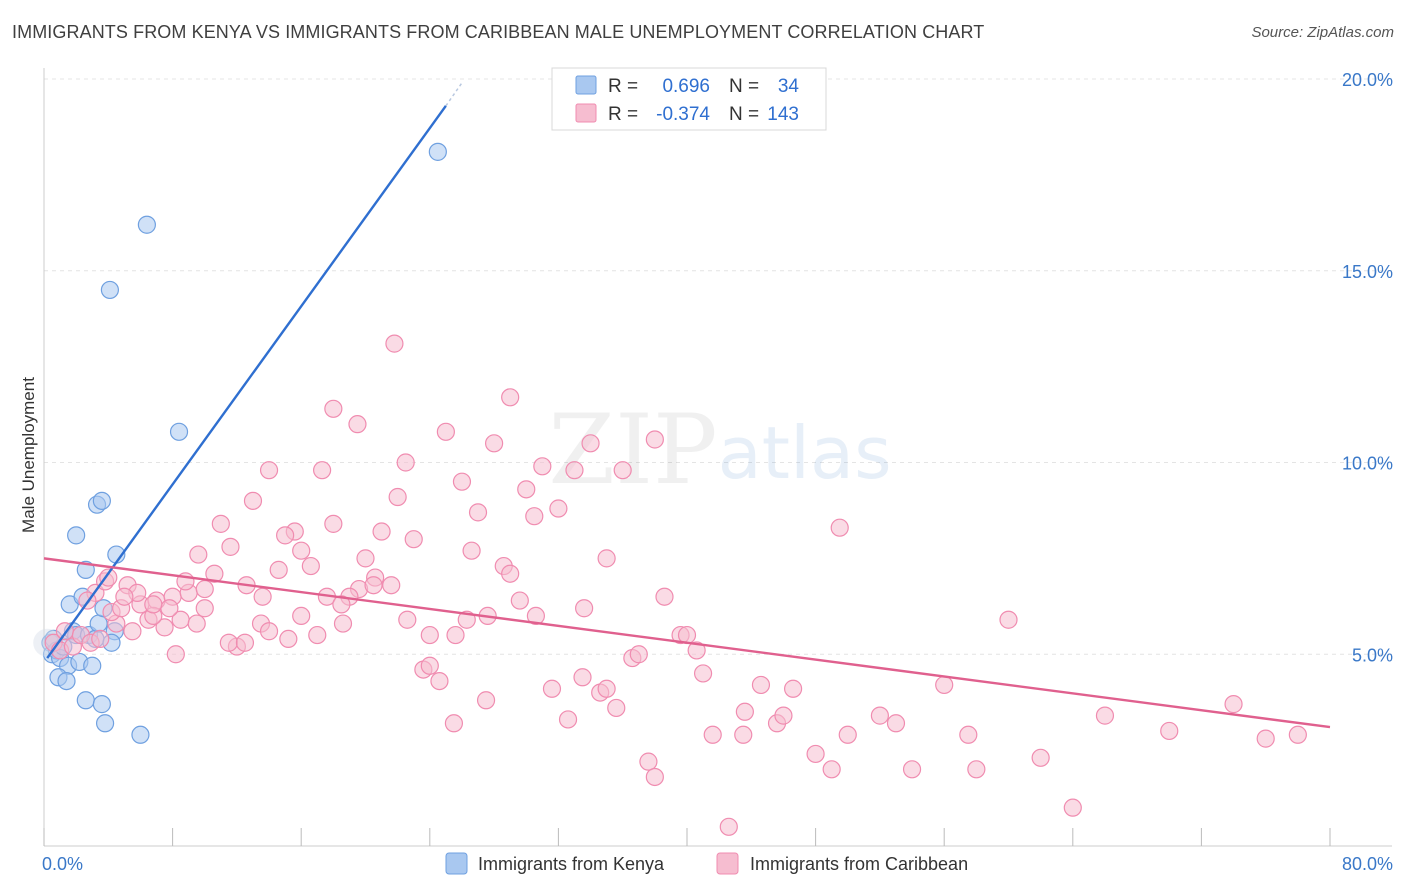 The image size is (1406, 892). What do you see at coordinates (789, 86) in the screenshot?
I see `stats-legend-kenya-n-value: 34` at bounding box center [789, 86].